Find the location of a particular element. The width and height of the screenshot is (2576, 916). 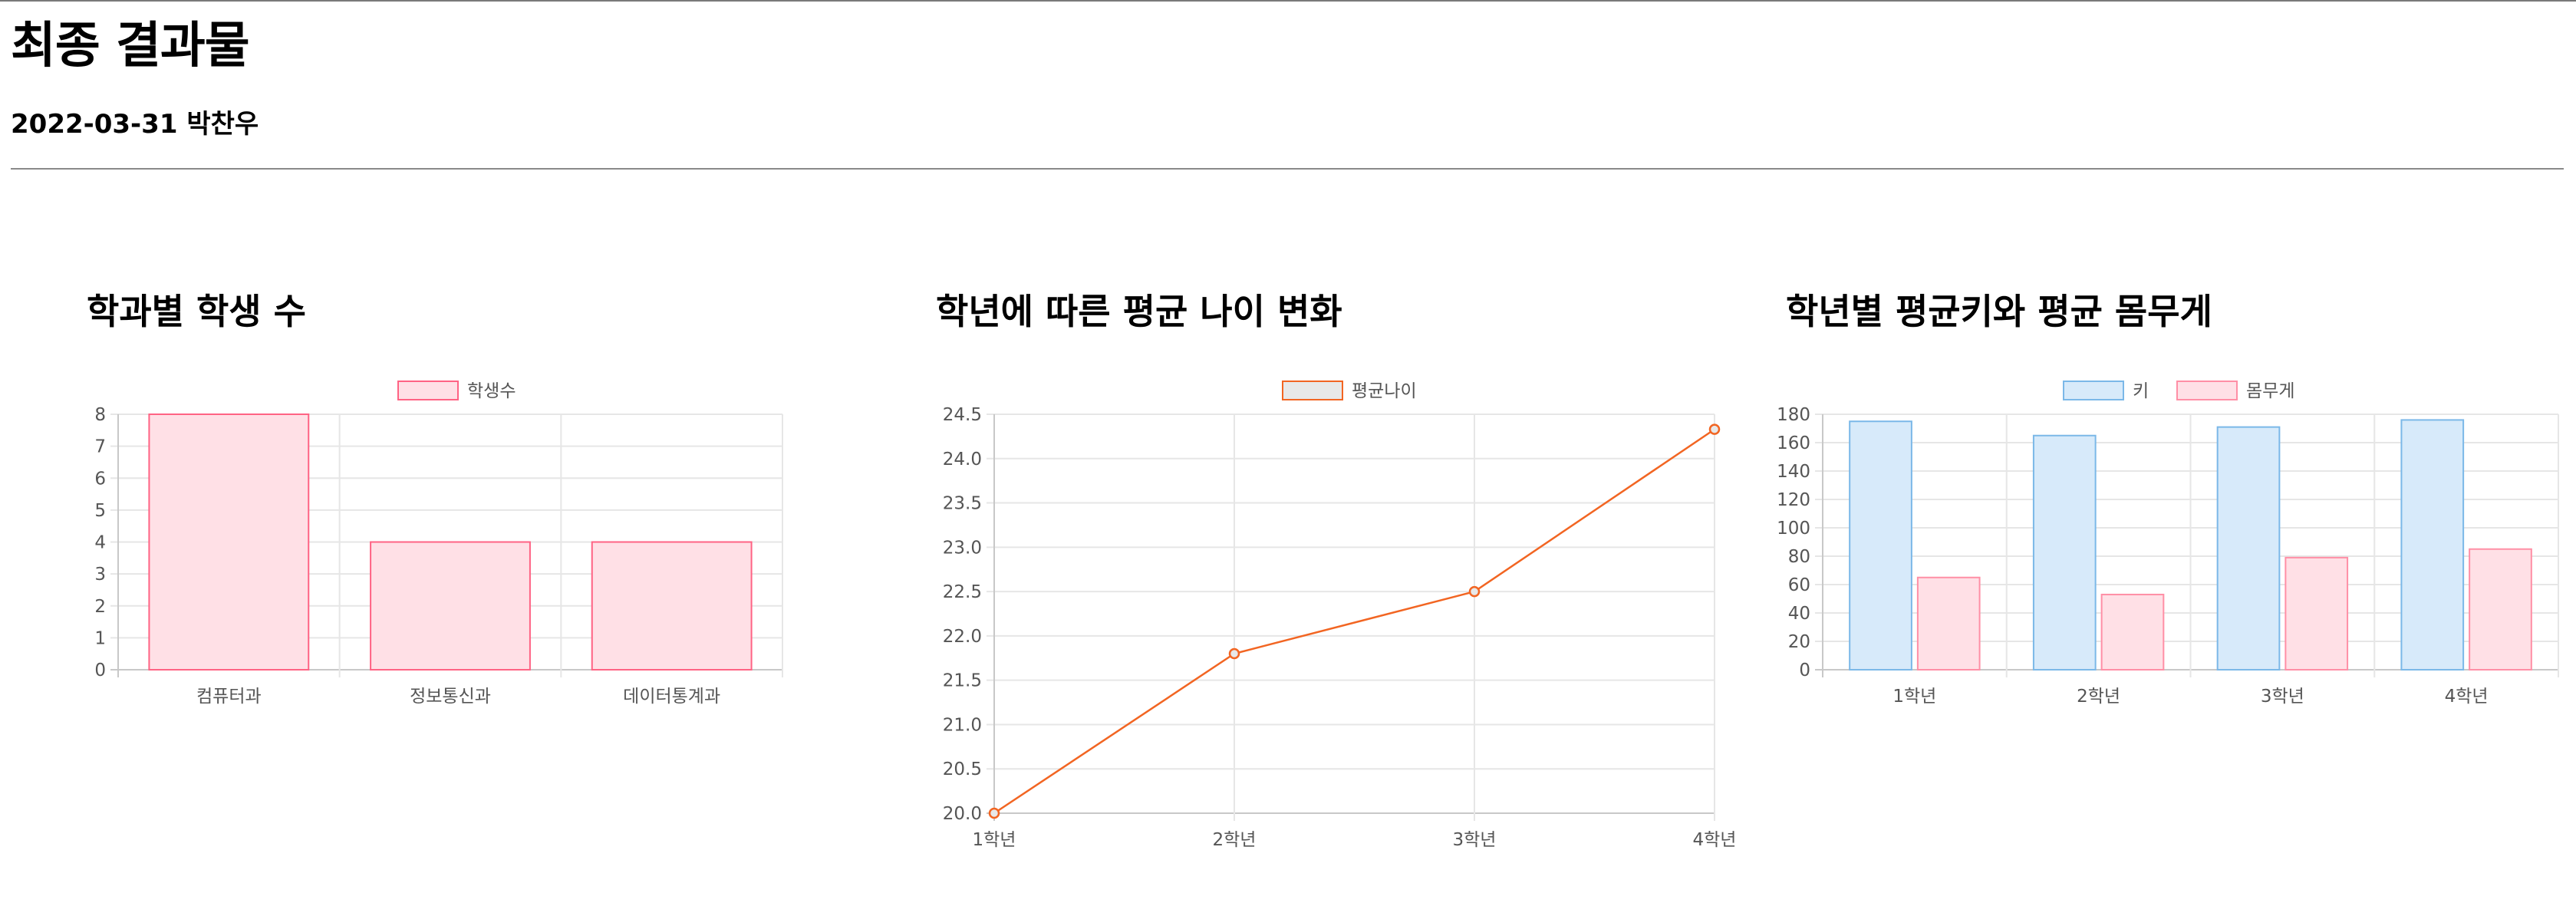

y-tick-label: 24.0 is located at coordinates (962, 460).